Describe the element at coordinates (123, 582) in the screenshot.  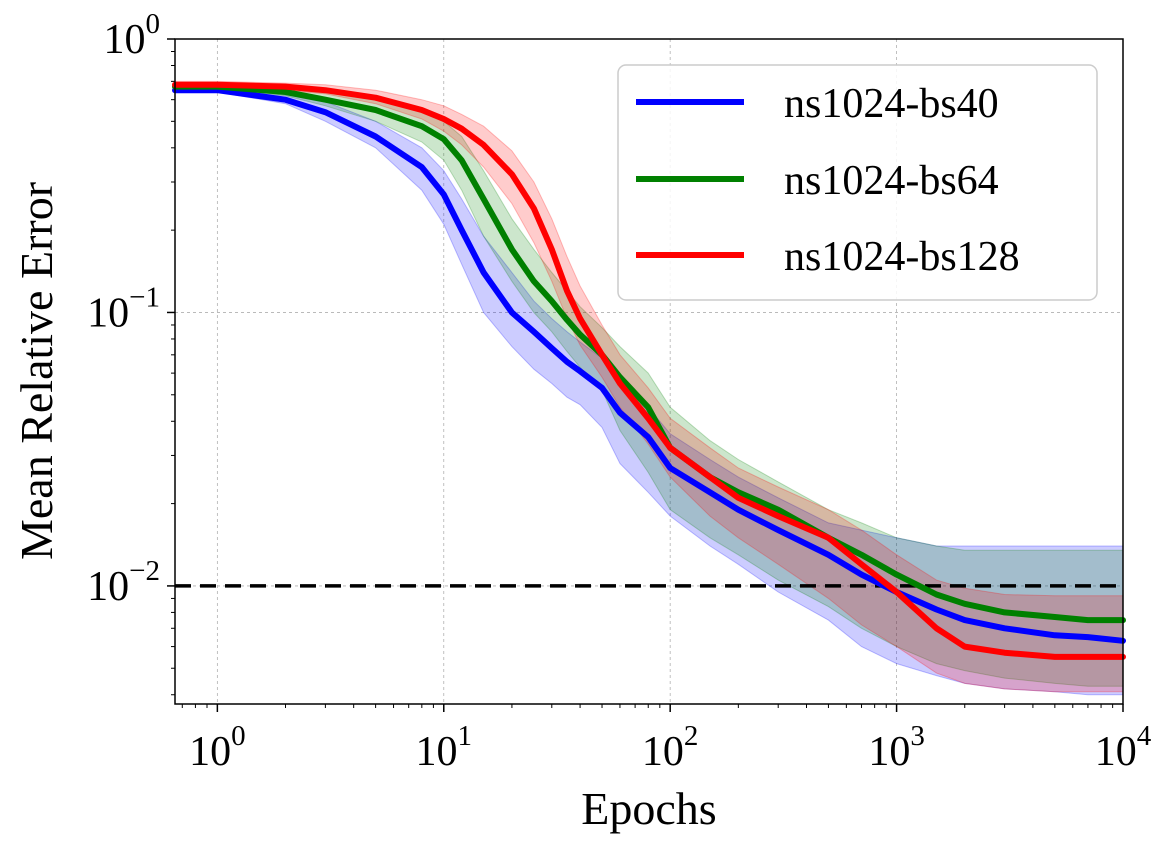
I see `y-tick-label: 10⁻²` at that location.